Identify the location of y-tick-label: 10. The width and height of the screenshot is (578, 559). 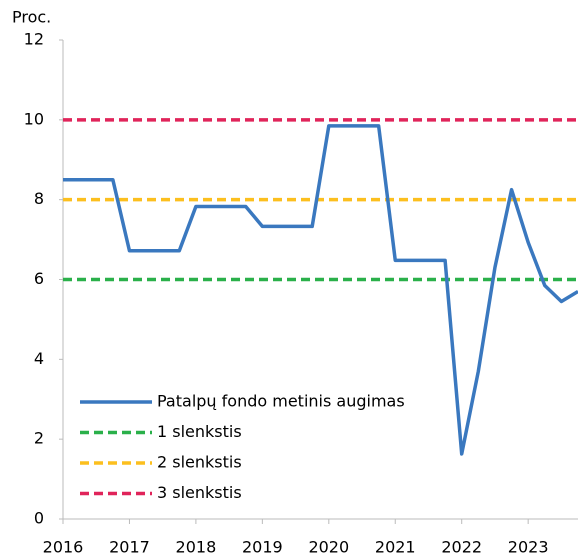
(34, 118).